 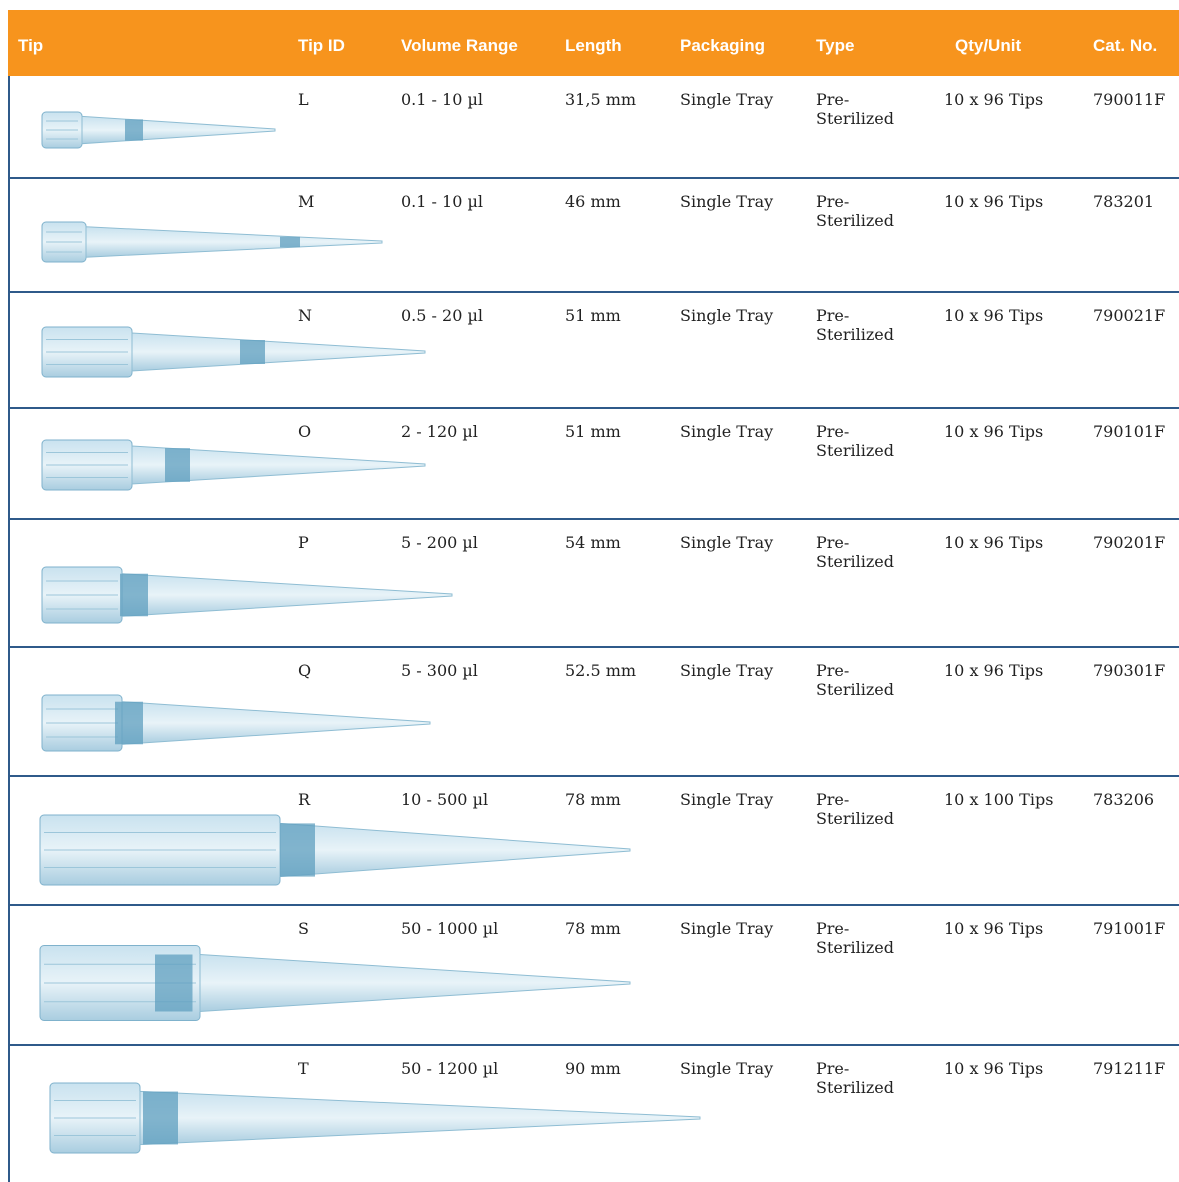 What do you see at coordinates (306, 201) in the screenshot?
I see `table-cell: M` at bounding box center [306, 201].